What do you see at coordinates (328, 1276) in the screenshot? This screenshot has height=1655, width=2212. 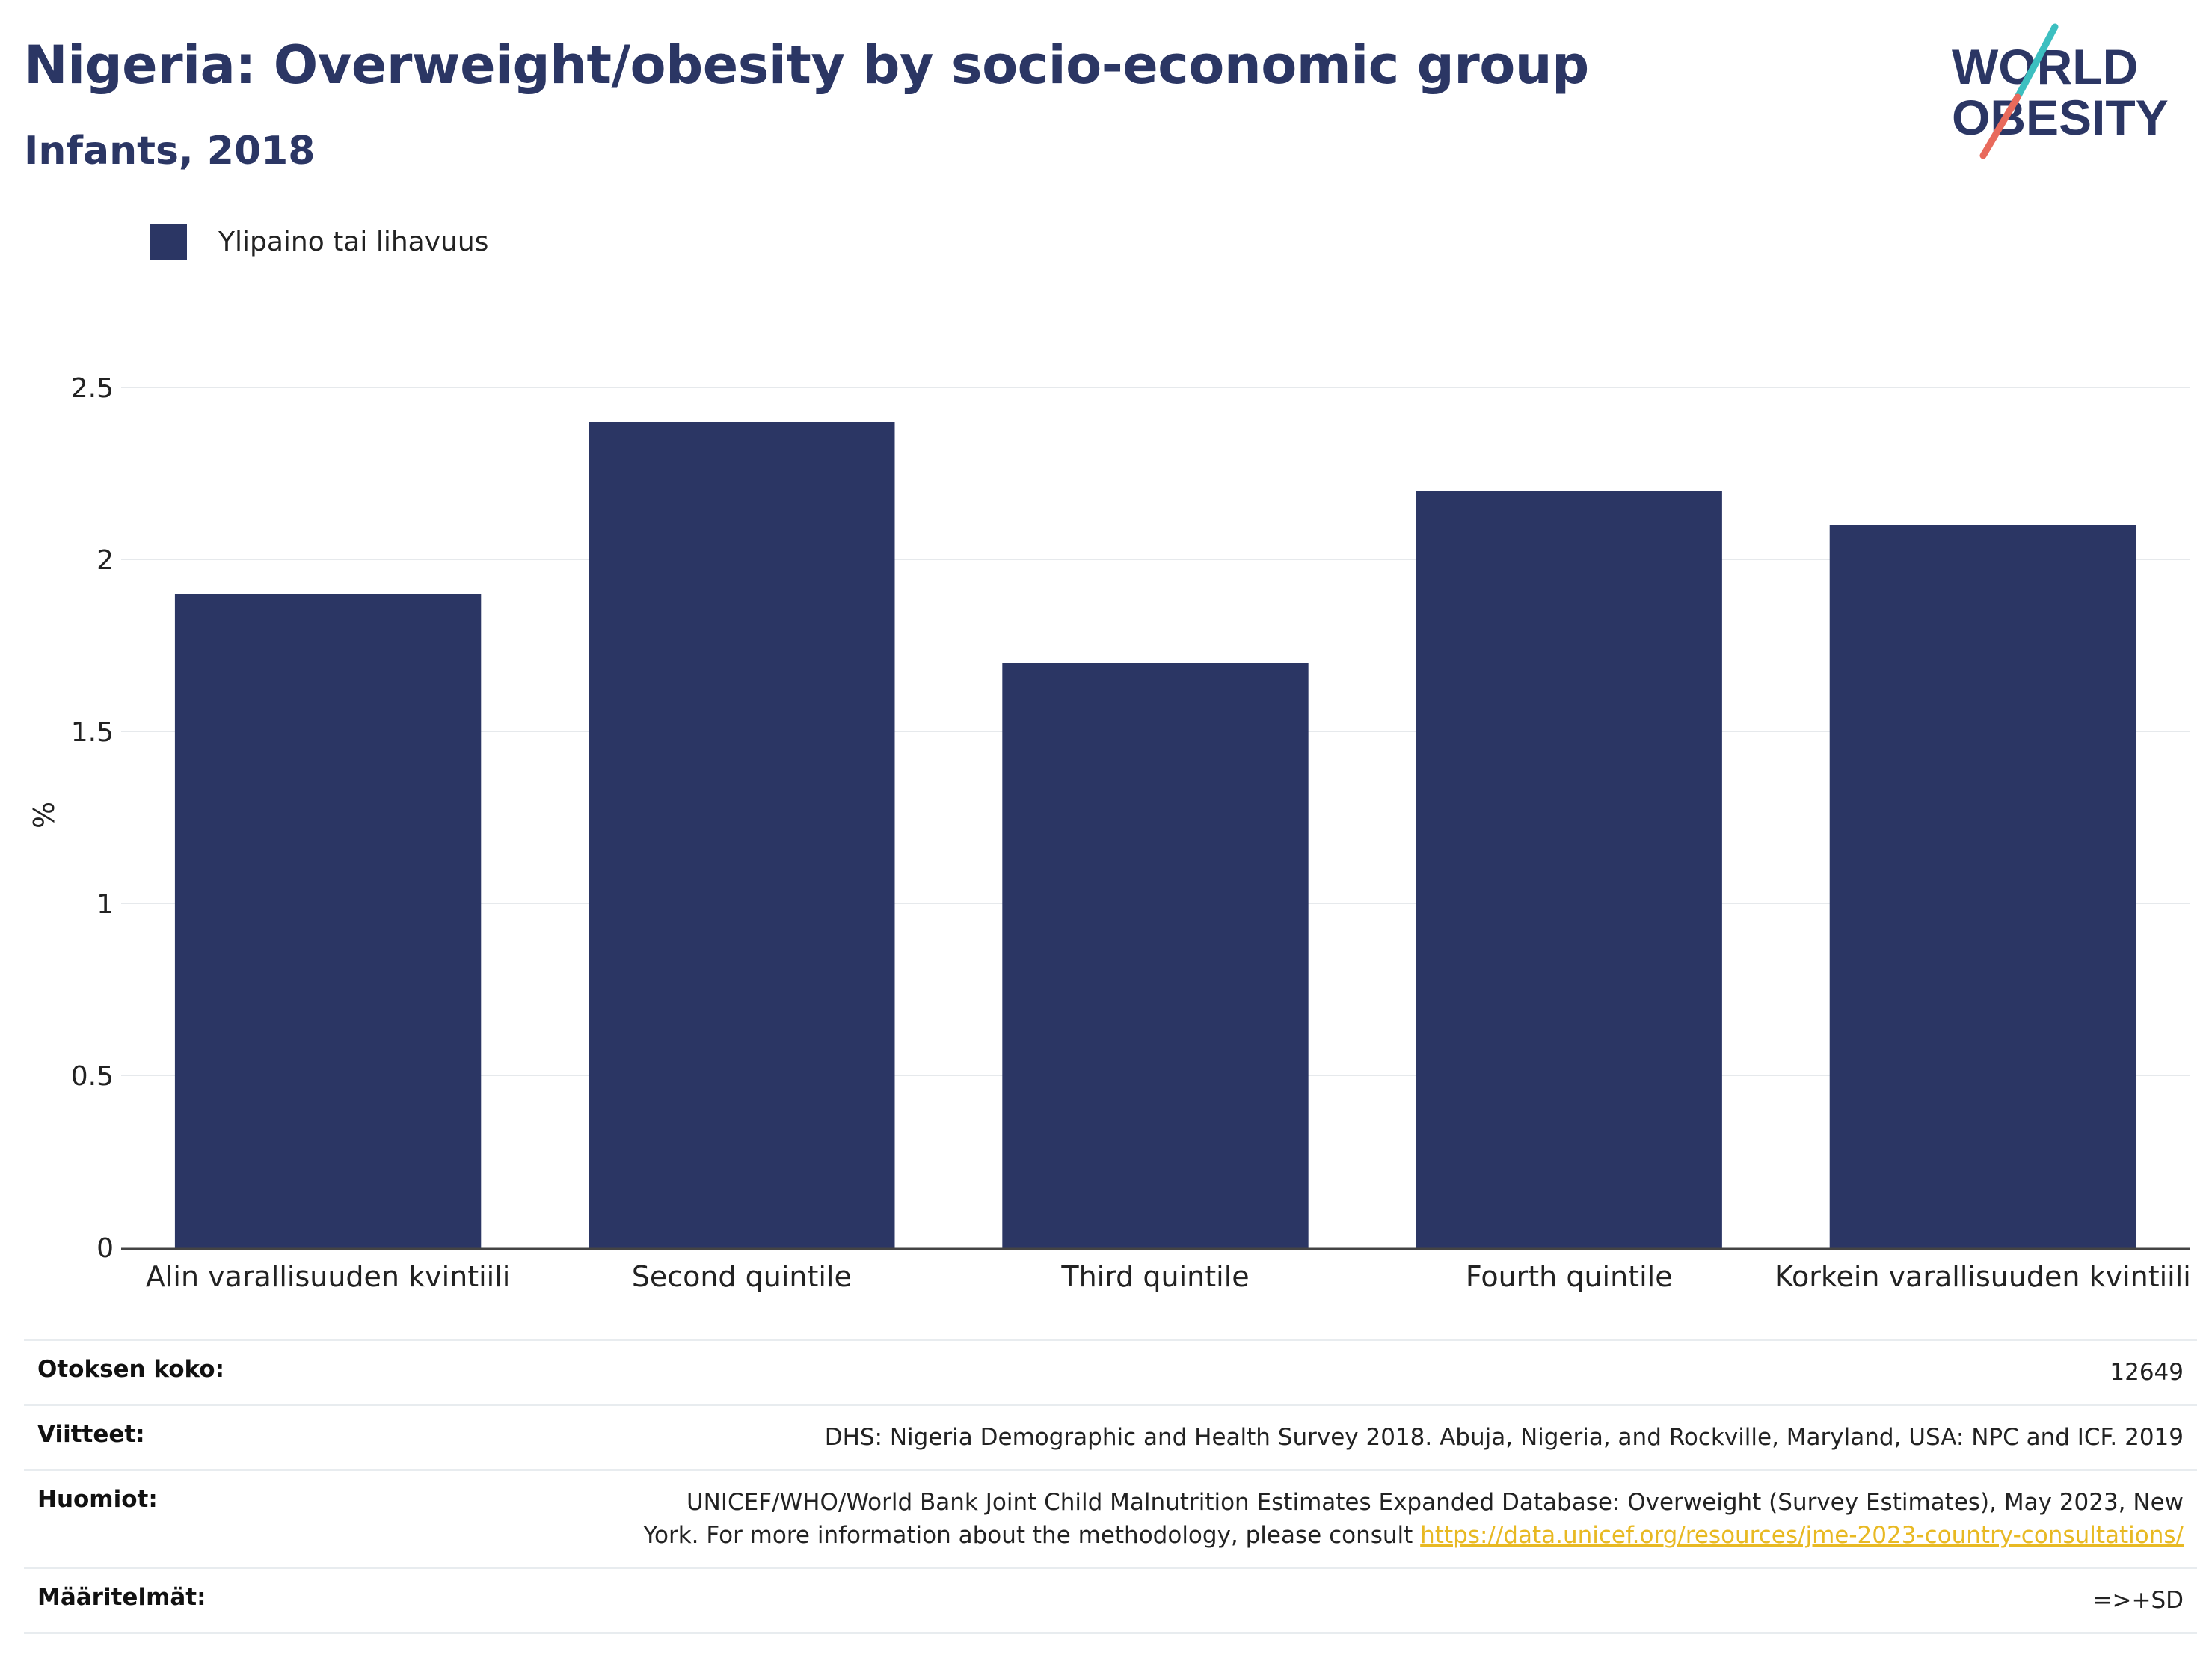 I see `x-tick-label: Alin varallisuuden kvintiili` at bounding box center [328, 1276].